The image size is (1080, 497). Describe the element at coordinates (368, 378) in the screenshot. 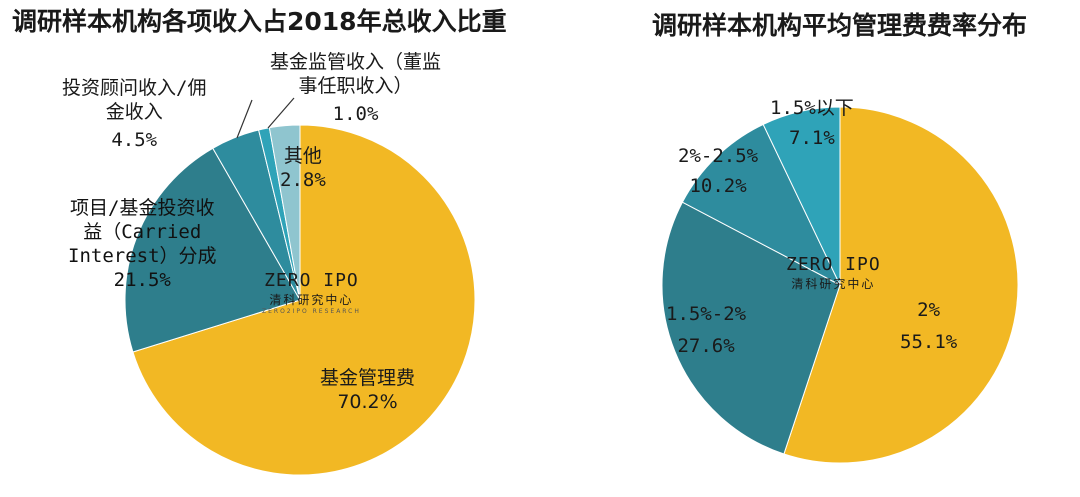

I see `slice-name: 基金管理费` at that location.